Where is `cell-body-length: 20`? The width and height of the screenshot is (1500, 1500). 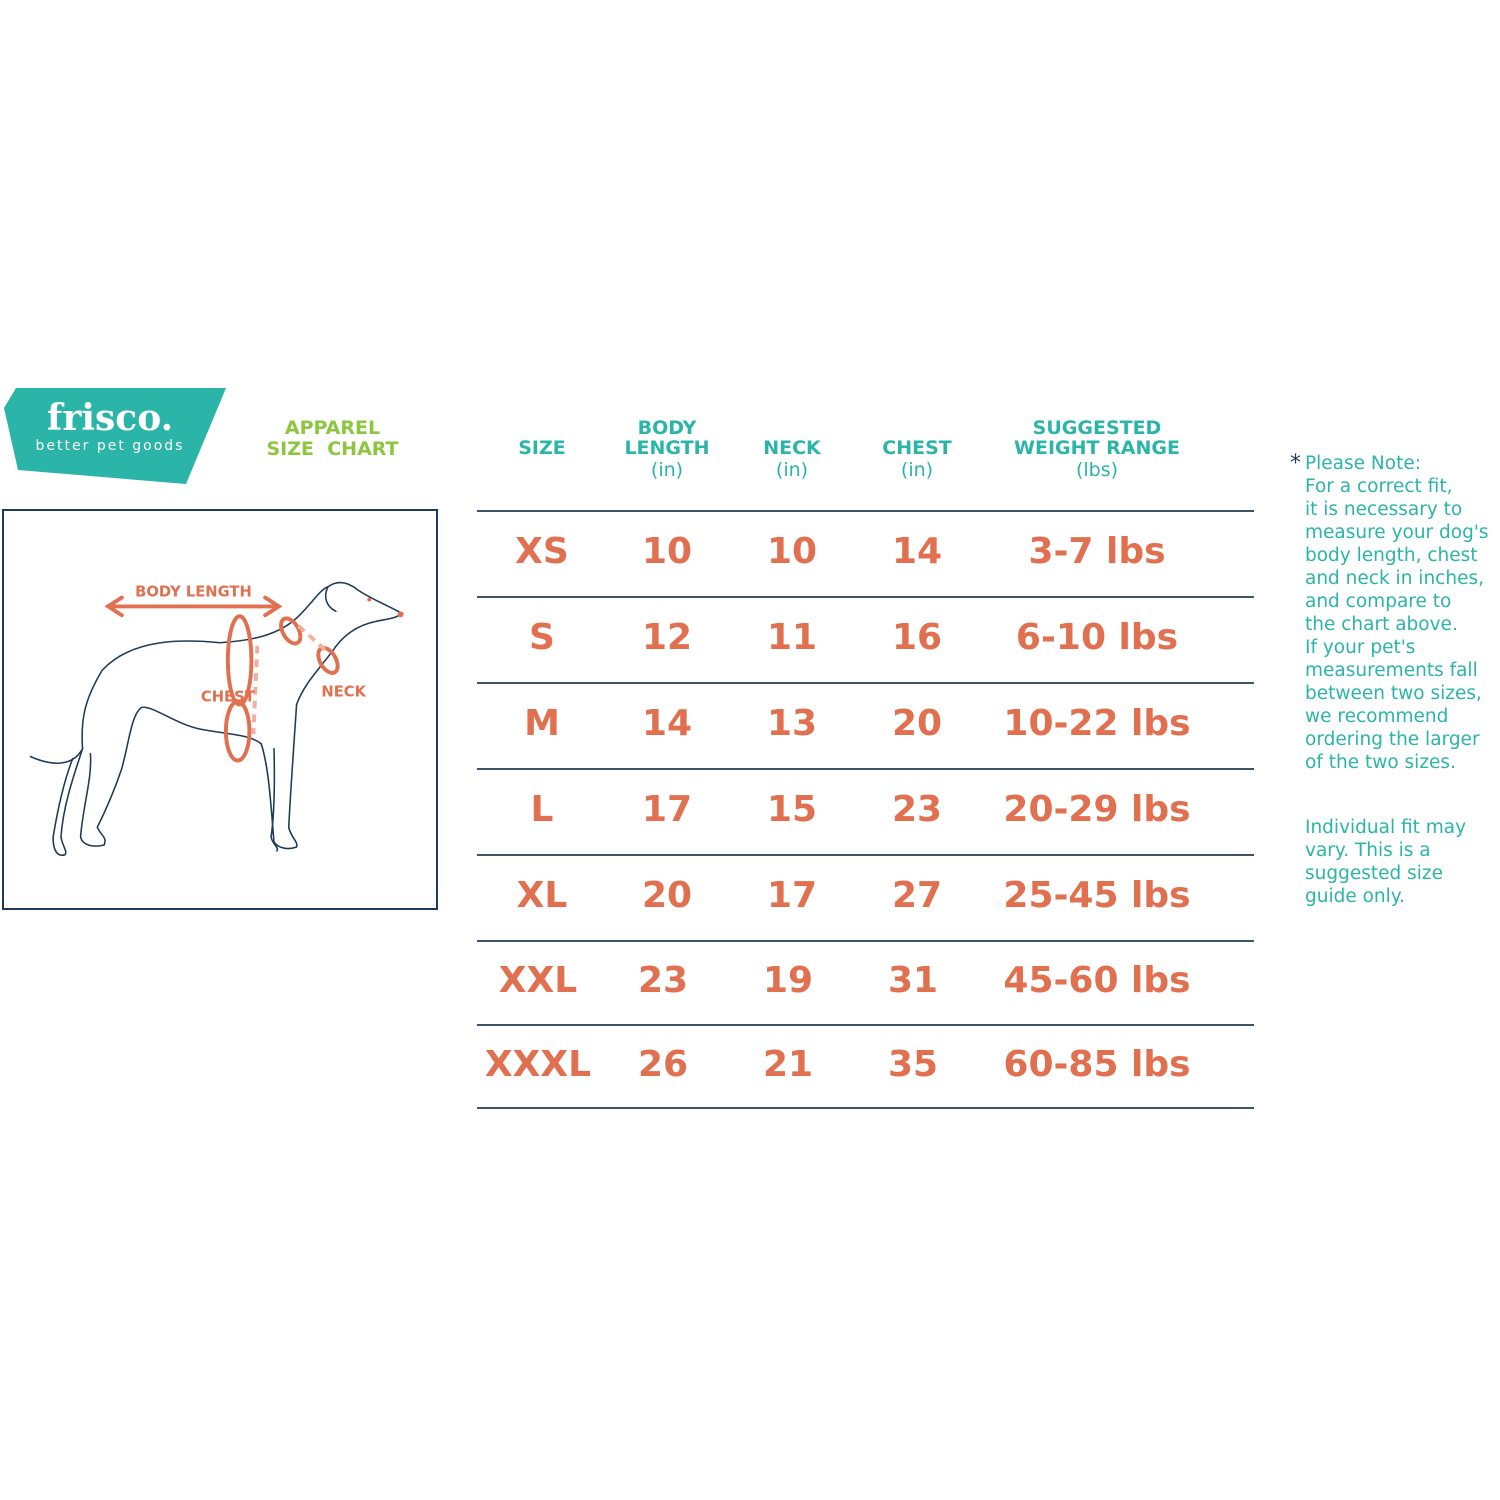 cell-body-length: 20 is located at coordinates (667, 895).